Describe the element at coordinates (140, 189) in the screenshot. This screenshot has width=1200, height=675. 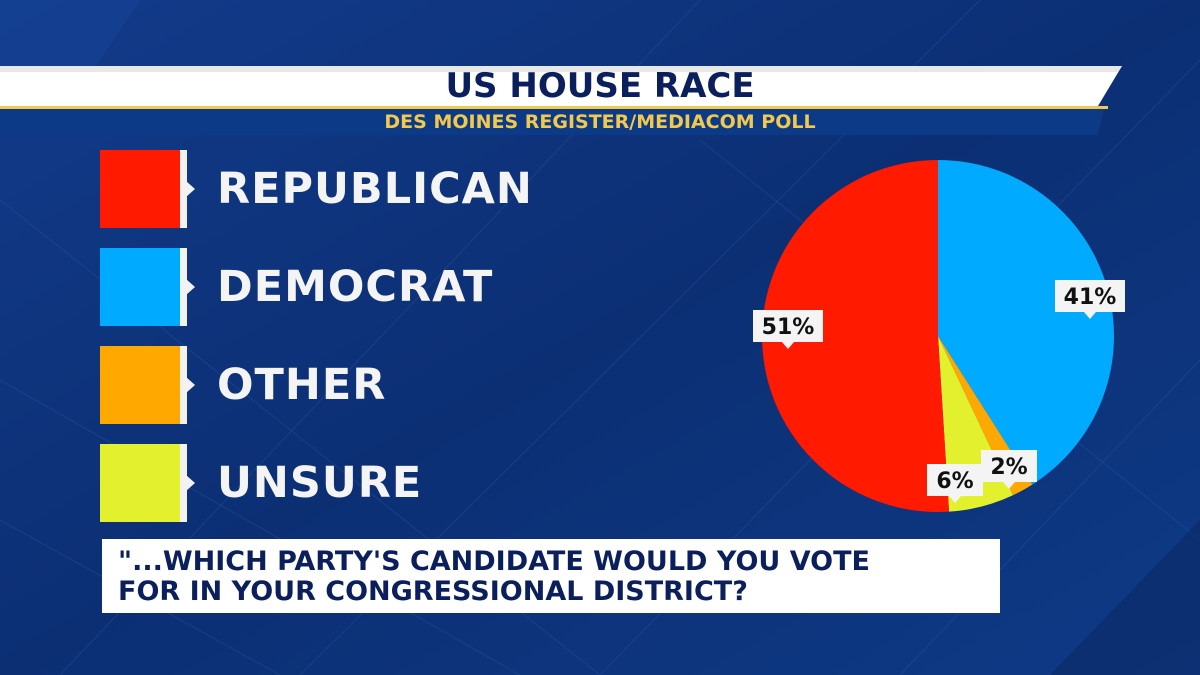
I see `legend-swatch-republican` at that location.